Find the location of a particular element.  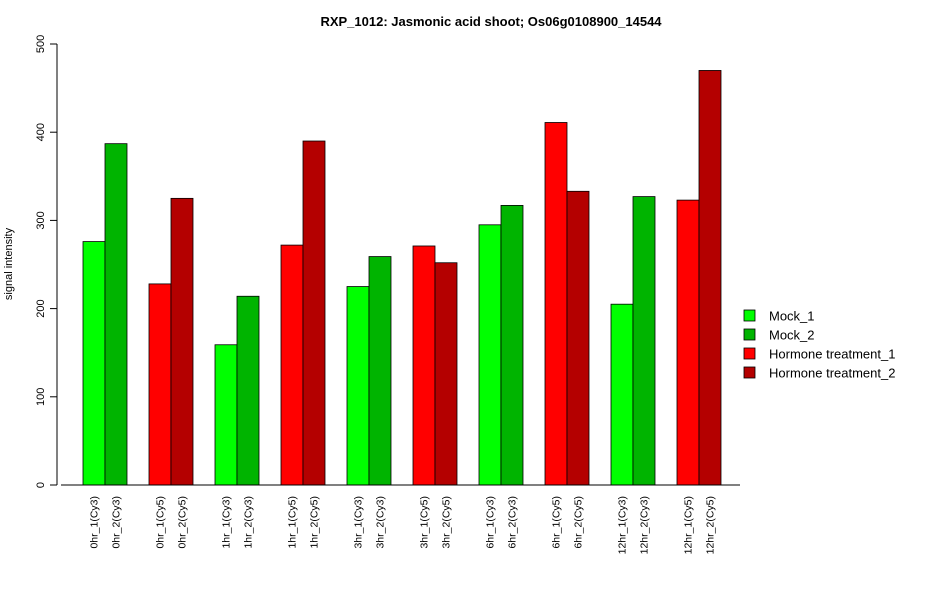

y-axis: 0 100 200 300 400 500 is located at coordinates (46, 261).